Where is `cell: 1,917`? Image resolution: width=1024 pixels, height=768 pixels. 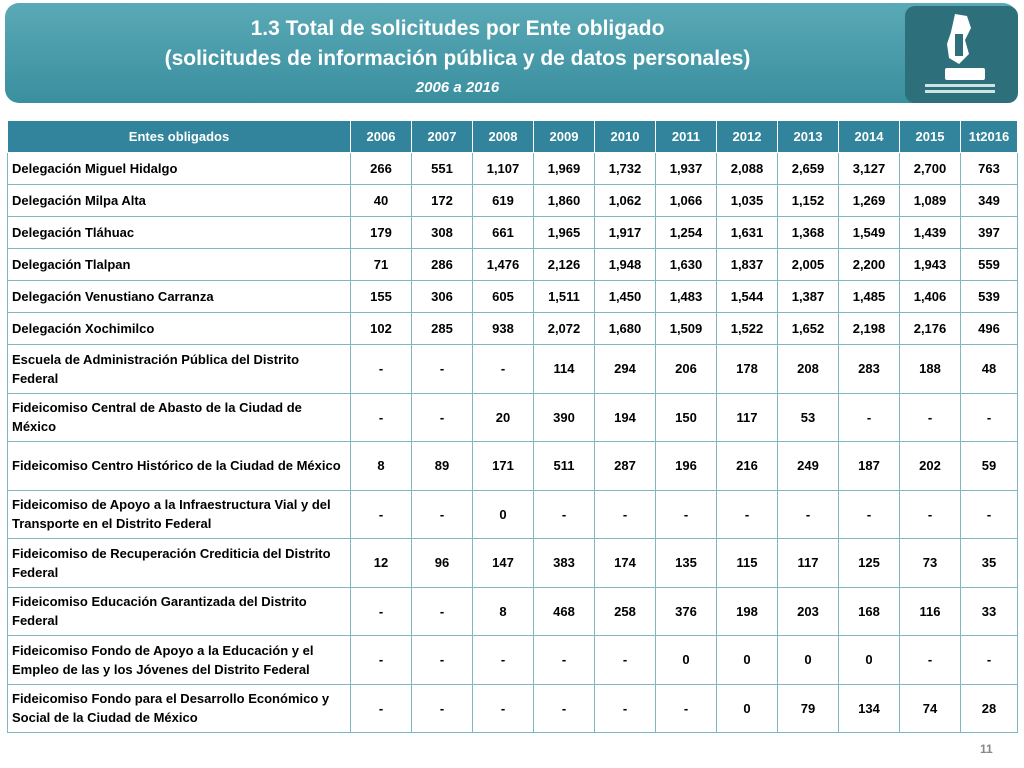 cell: 1,917 is located at coordinates (625, 232).